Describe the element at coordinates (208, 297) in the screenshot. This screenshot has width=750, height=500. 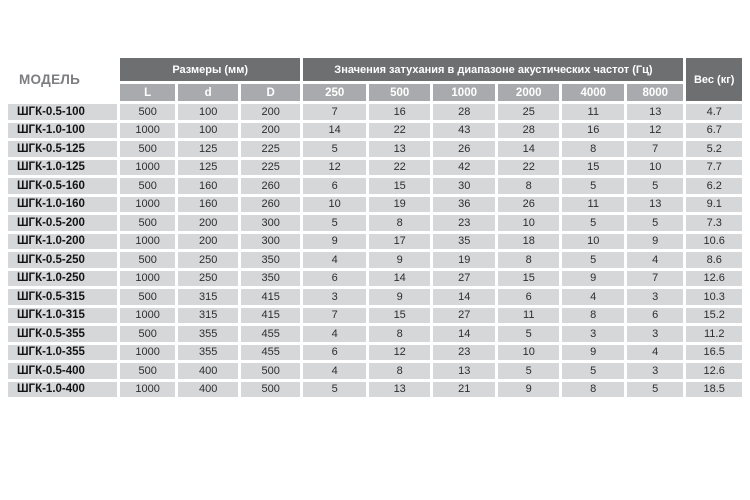
I see `value-cell: 315` at that location.